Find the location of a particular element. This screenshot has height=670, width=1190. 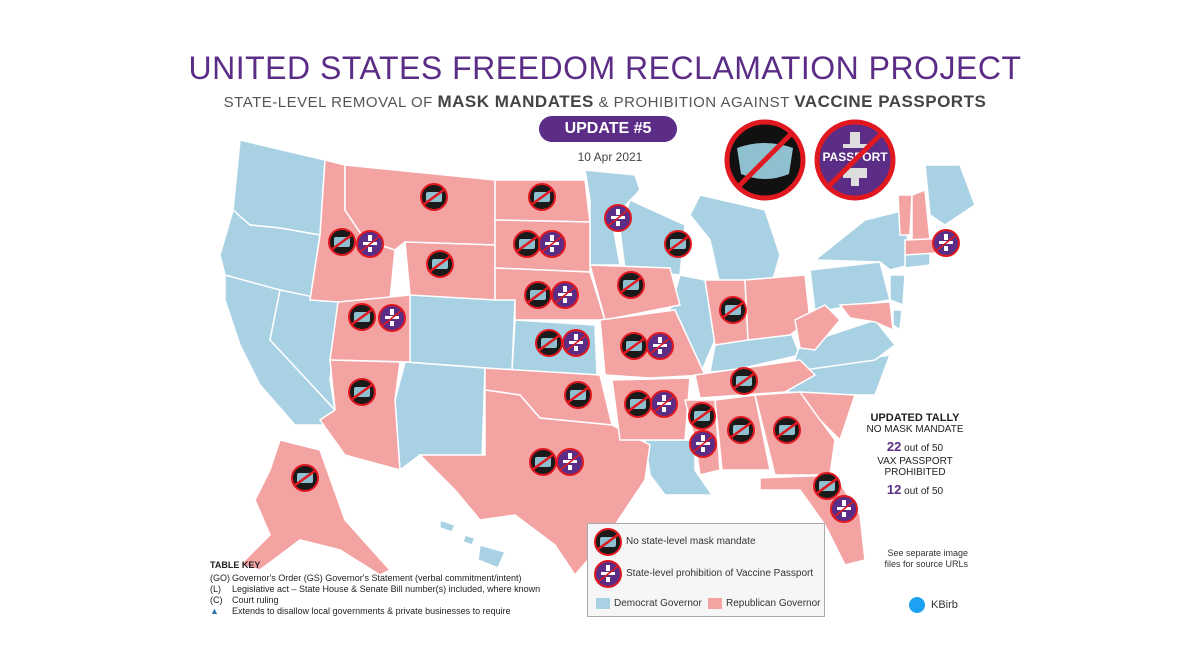

passport-icon-tx is located at coordinates (570, 462).